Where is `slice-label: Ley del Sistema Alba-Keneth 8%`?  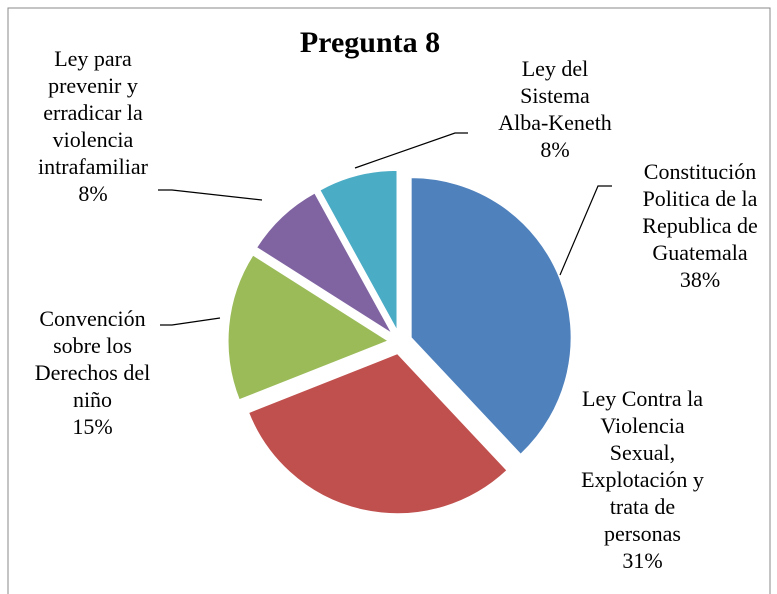 slice-label: Ley del Sistema Alba-Keneth 8% is located at coordinates (555, 109).